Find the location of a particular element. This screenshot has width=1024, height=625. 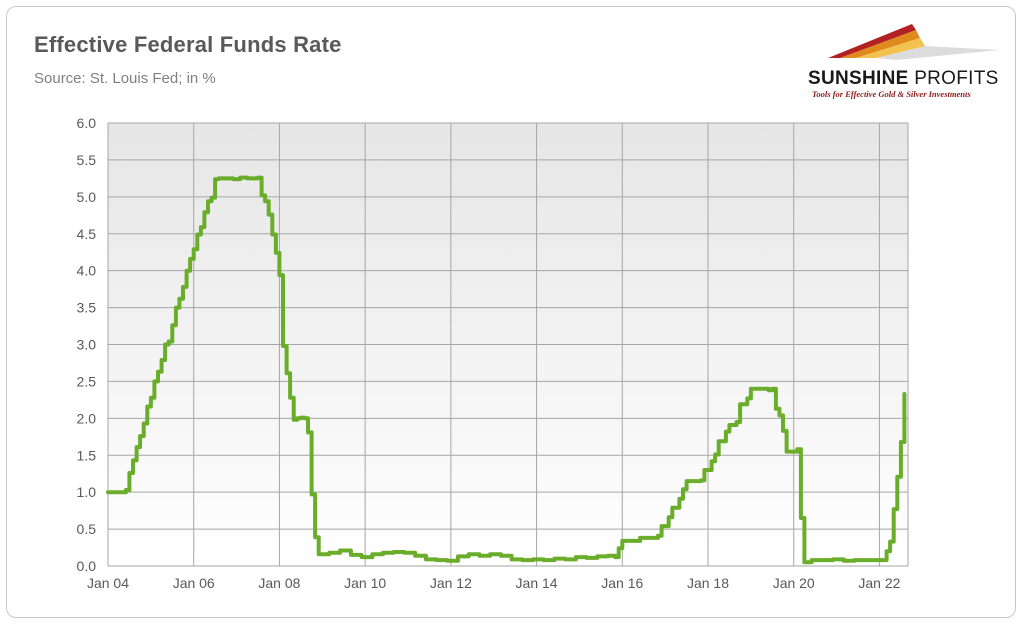

y-tick-label: 1.5 is located at coordinates (87, 455).